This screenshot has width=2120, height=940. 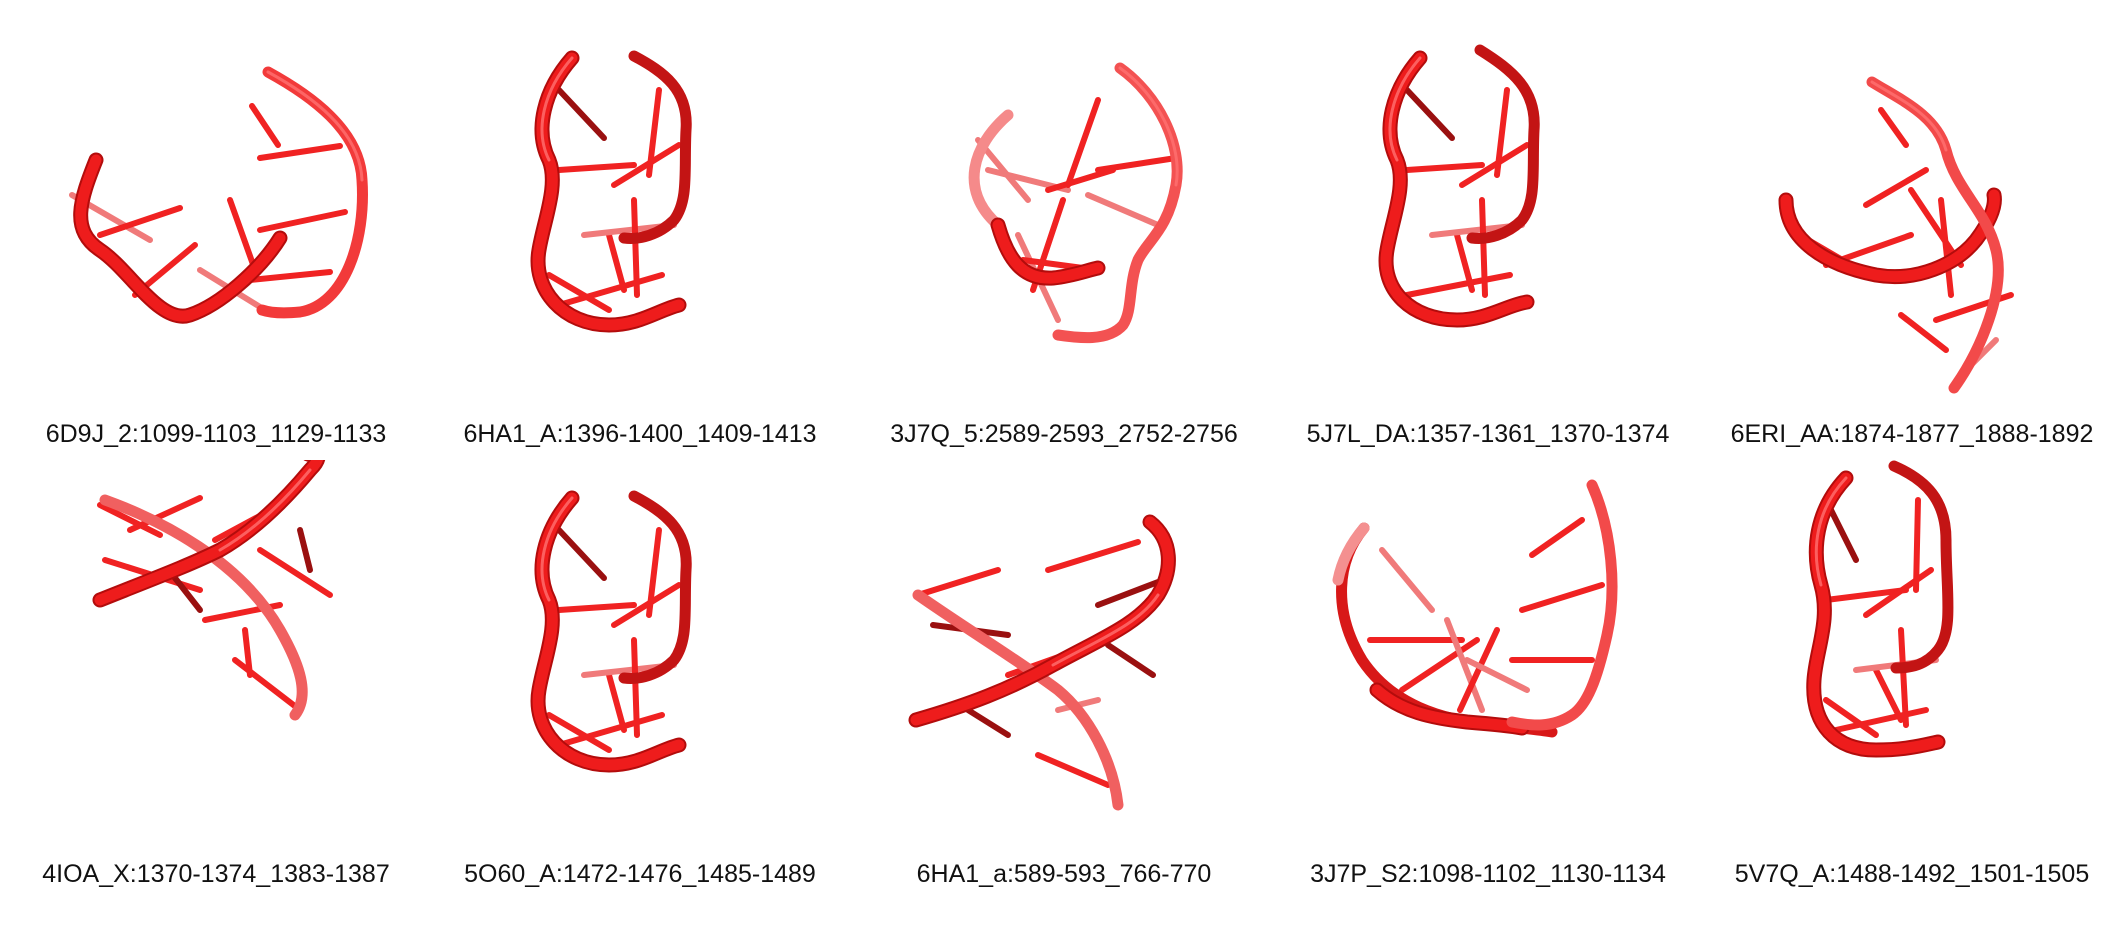 I want to click on structure-label: 5V7Q_A:1488-1492_1501-1505, so click(x=1912, y=874).